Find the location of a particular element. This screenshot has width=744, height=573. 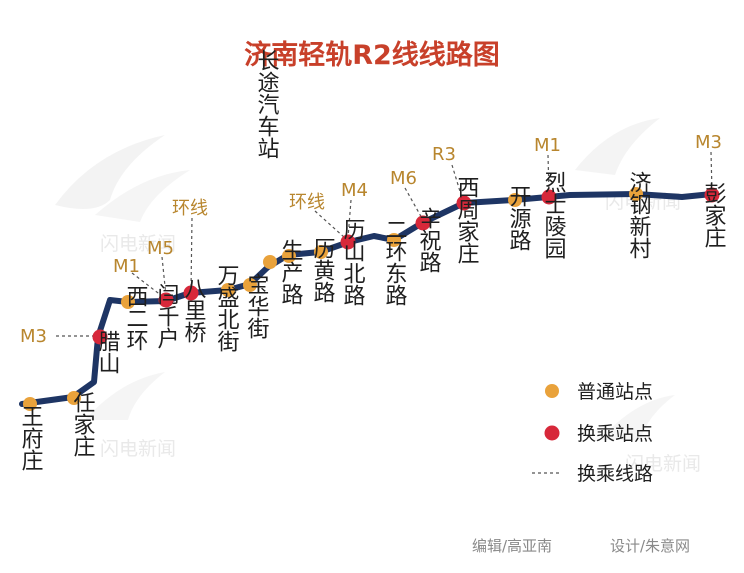

station-dot-jigangxincun is located at coordinates (636, 194).